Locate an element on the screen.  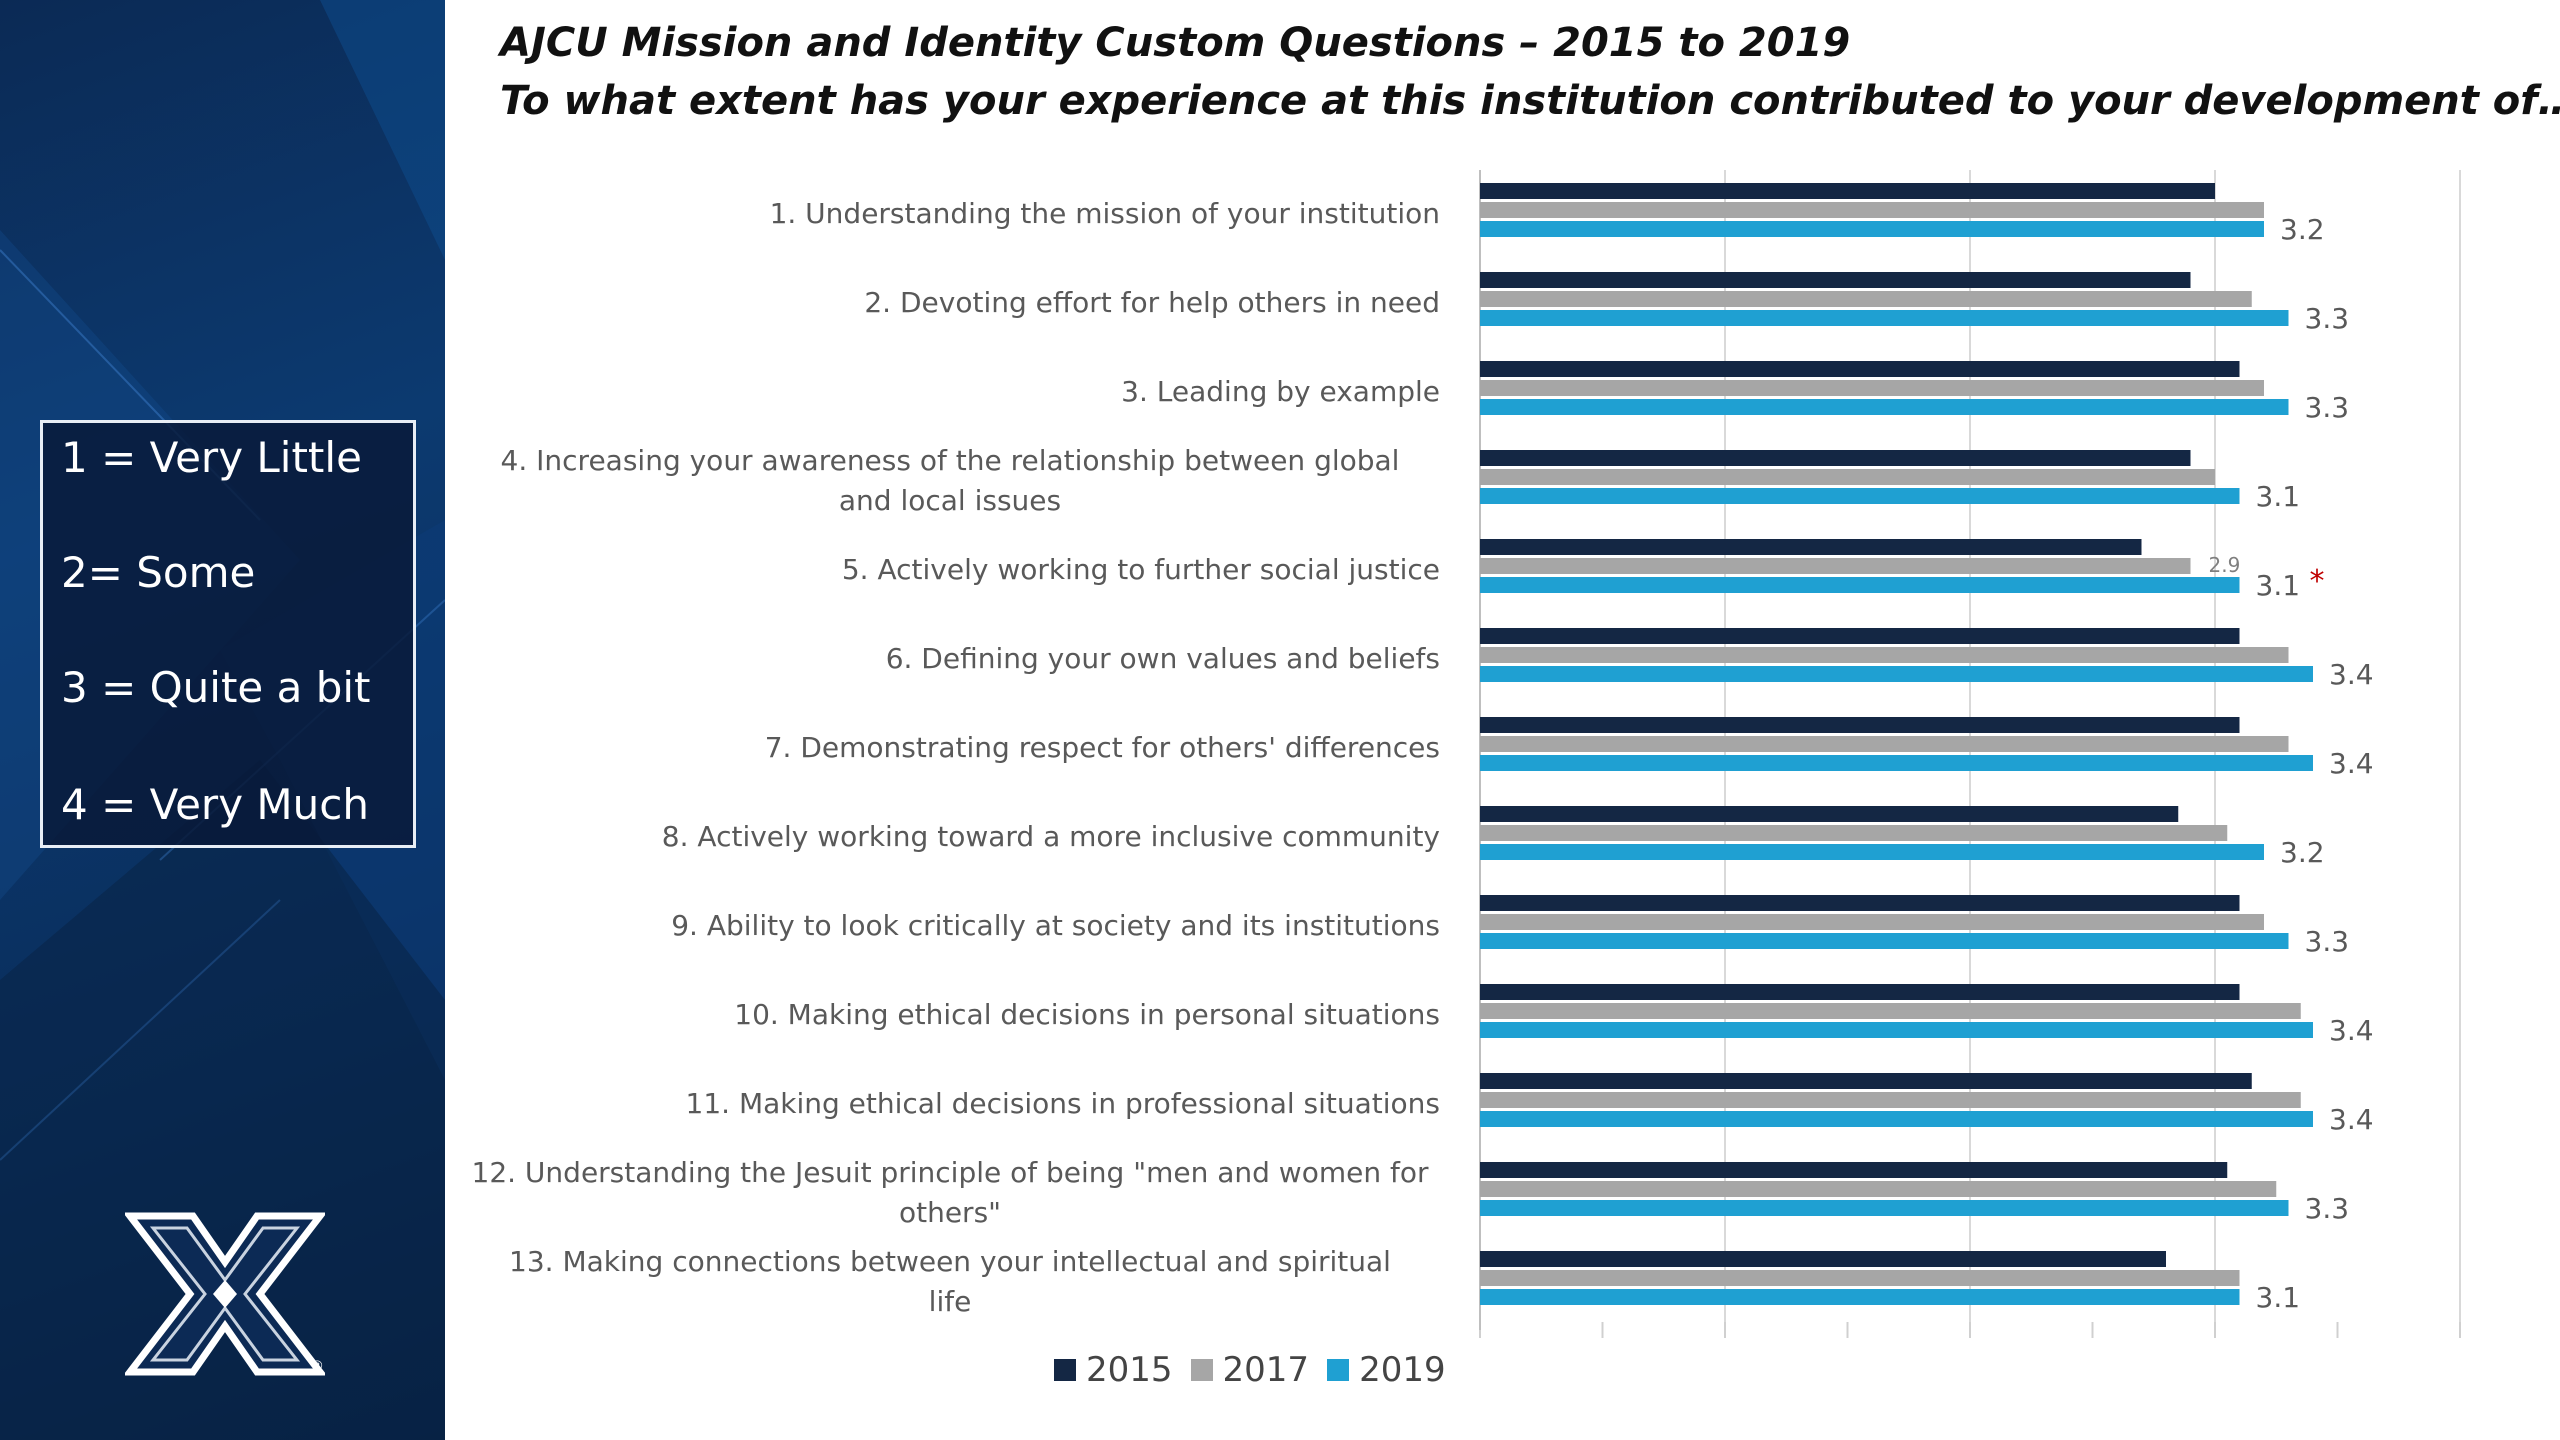
scale-item-3: 3 = Quite a bit is located at coordinates (216, 687).